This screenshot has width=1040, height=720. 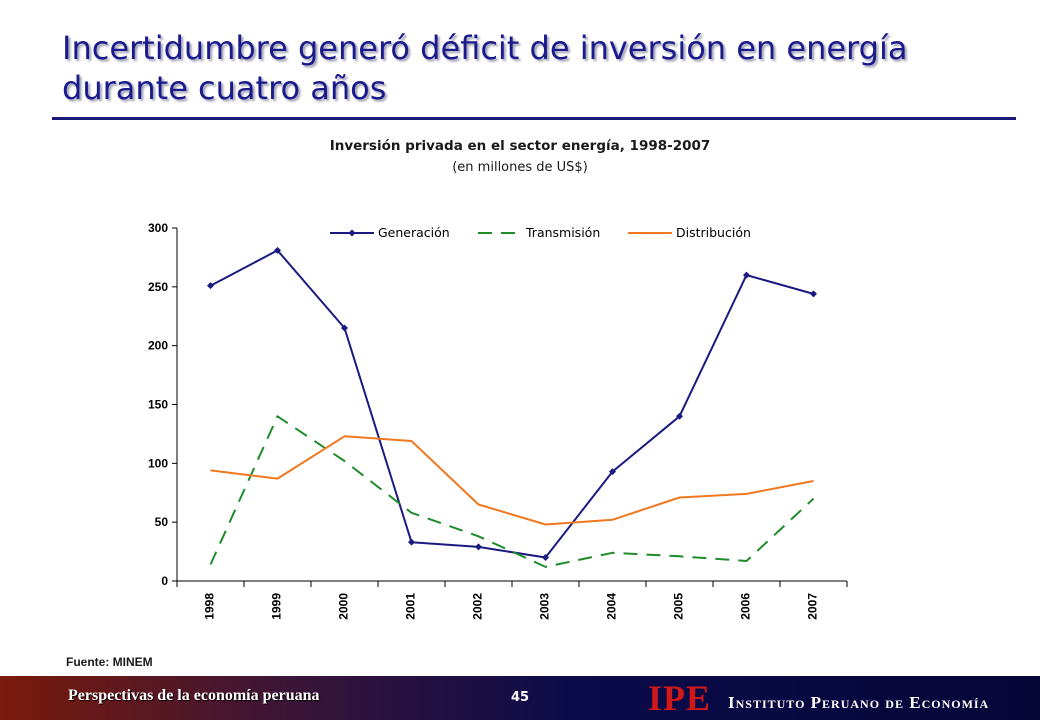 I want to click on x-tick-label: 2000, so click(x=344, y=606).